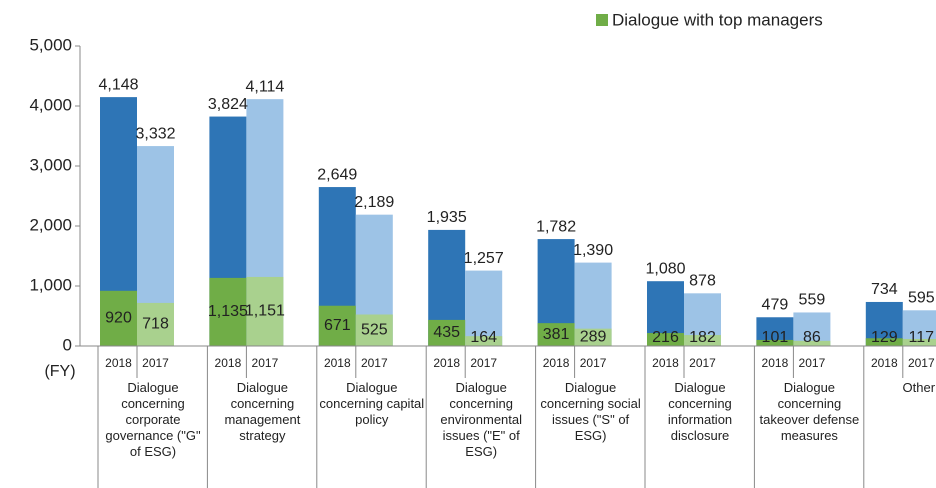  What do you see at coordinates (665, 268) in the screenshot?
I see `data-label: 1,080` at bounding box center [665, 268].